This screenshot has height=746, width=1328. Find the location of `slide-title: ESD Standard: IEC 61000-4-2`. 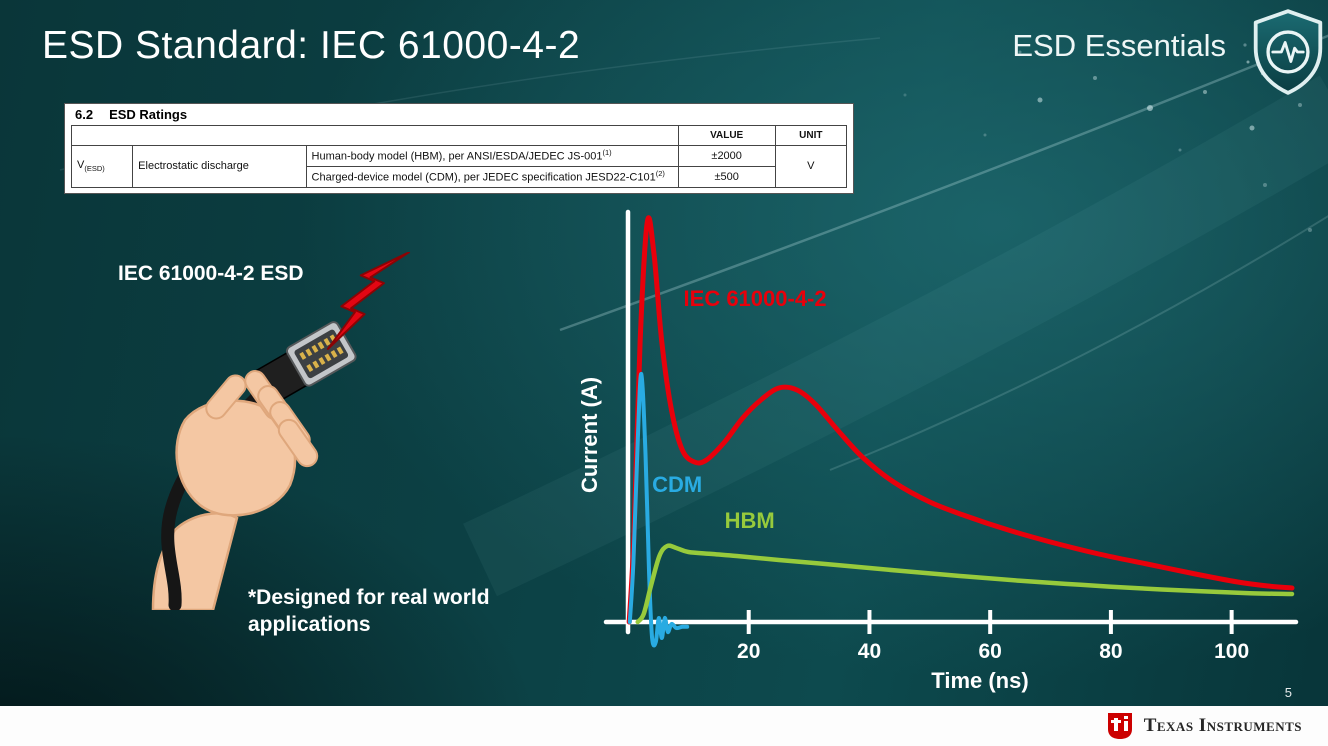

slide-title: ESD Standard: IEC 61000-4-2 is located at coordinates (311, 45).